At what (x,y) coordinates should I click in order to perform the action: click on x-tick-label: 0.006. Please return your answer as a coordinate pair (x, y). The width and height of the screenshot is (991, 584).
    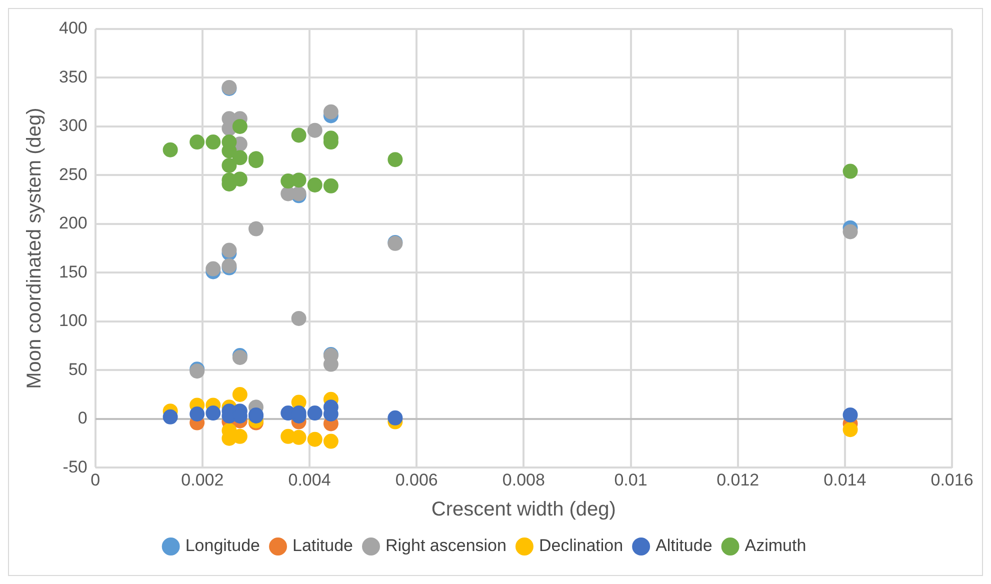
    Looking at the image, I should click on (416, 480).